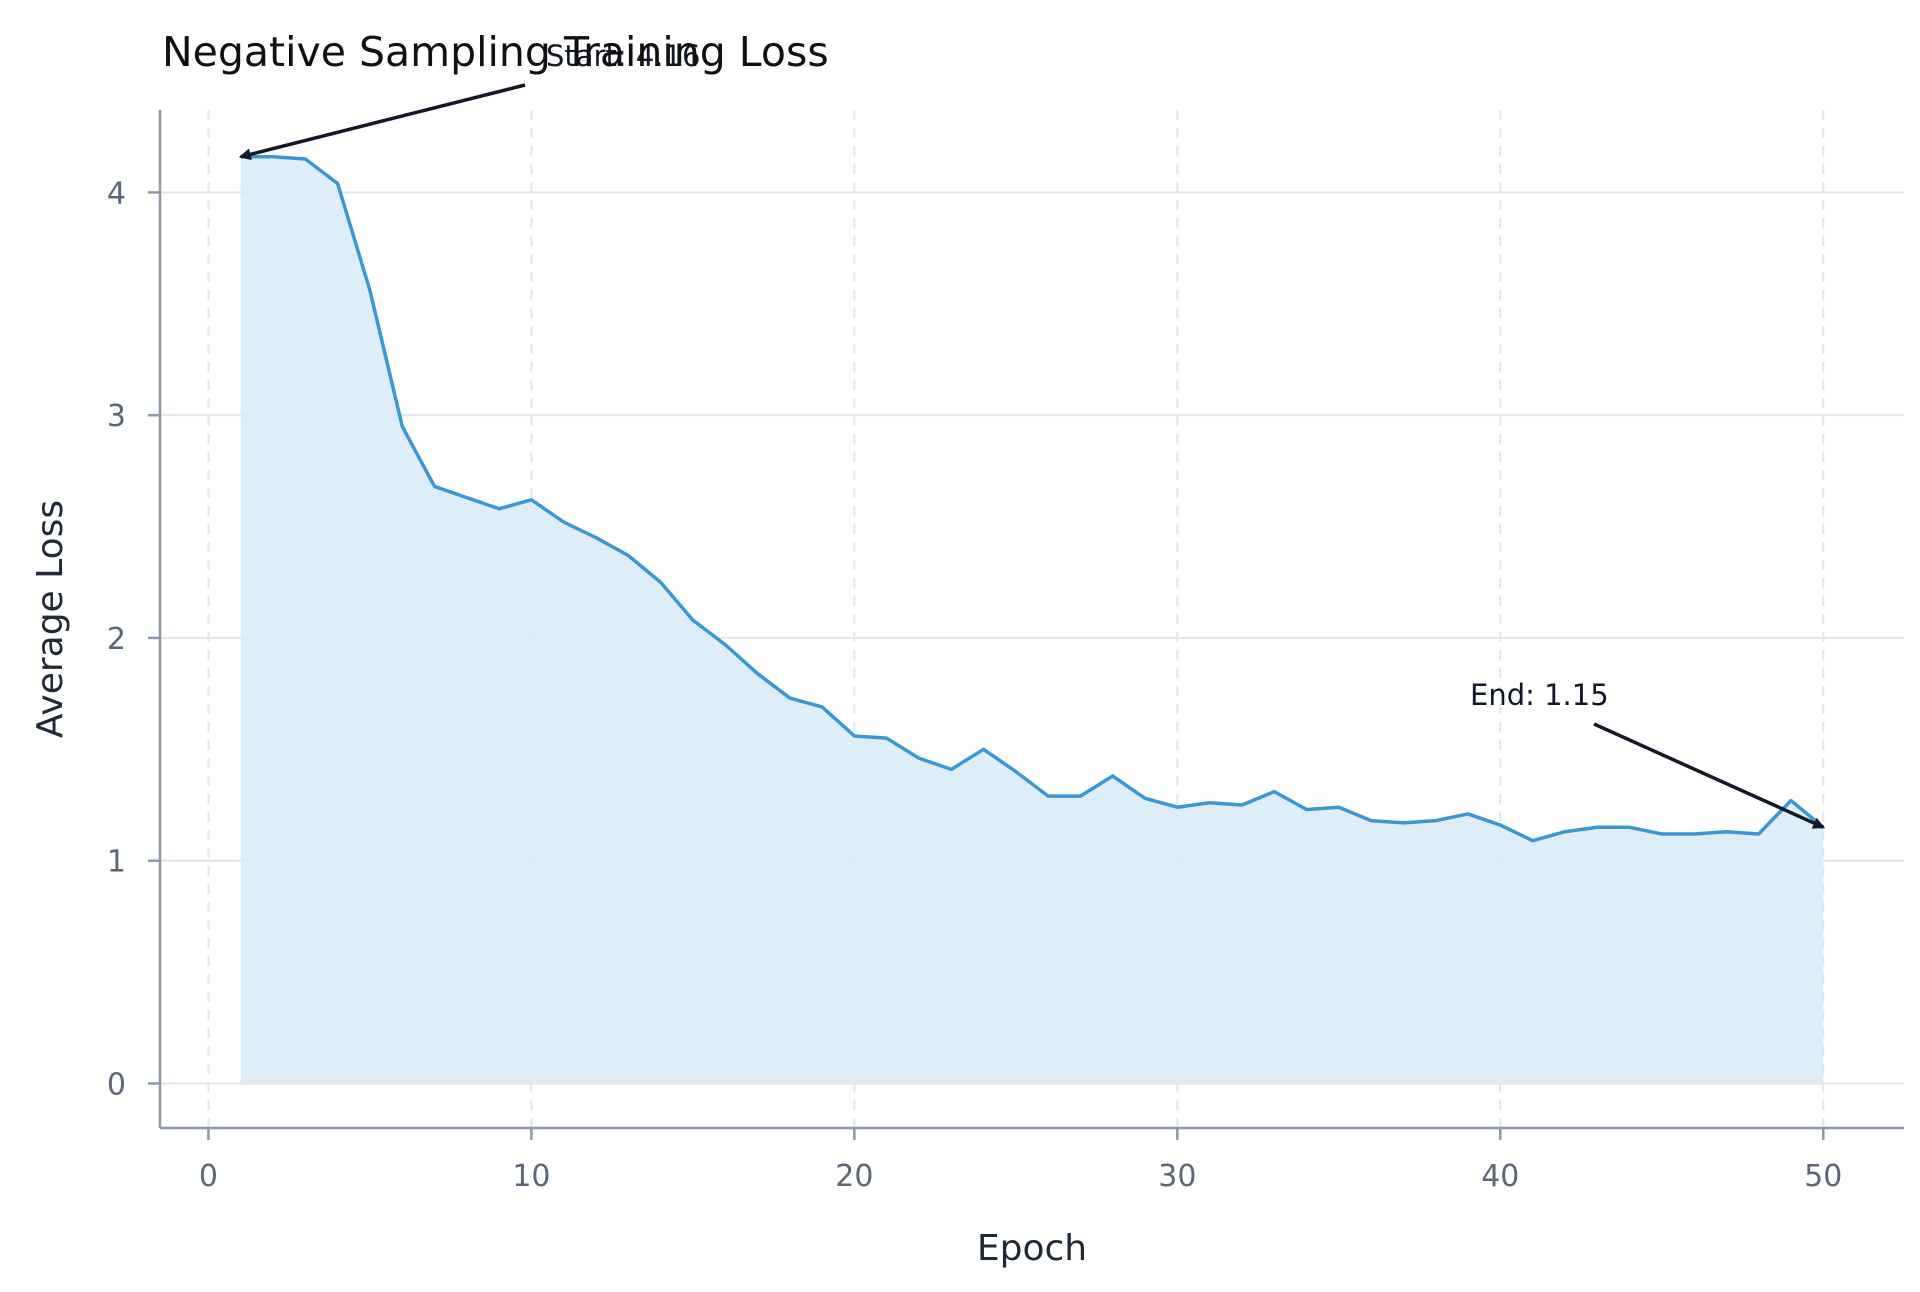 This screenshot has width=1920, height=1292. I want to click on y-tick-label: 1, so click(116, 862).